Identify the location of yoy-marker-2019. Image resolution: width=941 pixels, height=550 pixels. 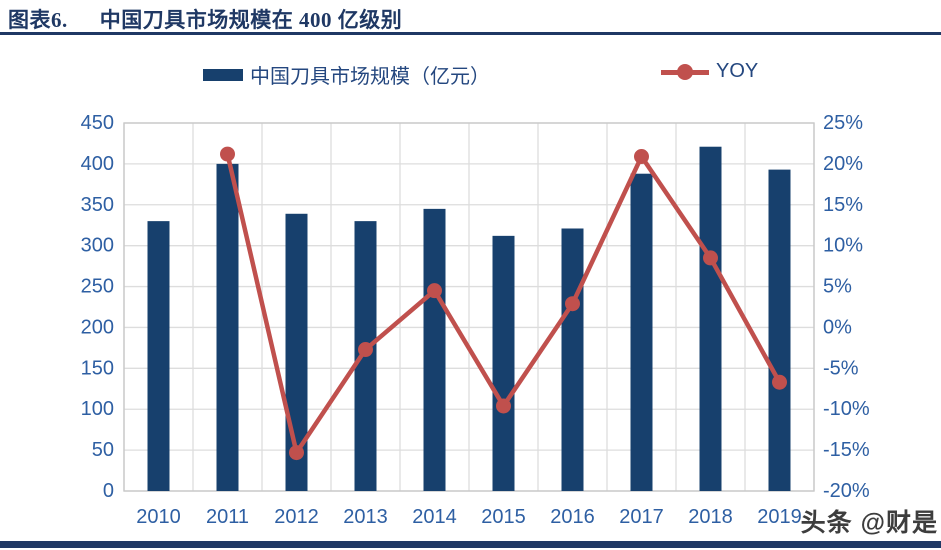
(779, 382).